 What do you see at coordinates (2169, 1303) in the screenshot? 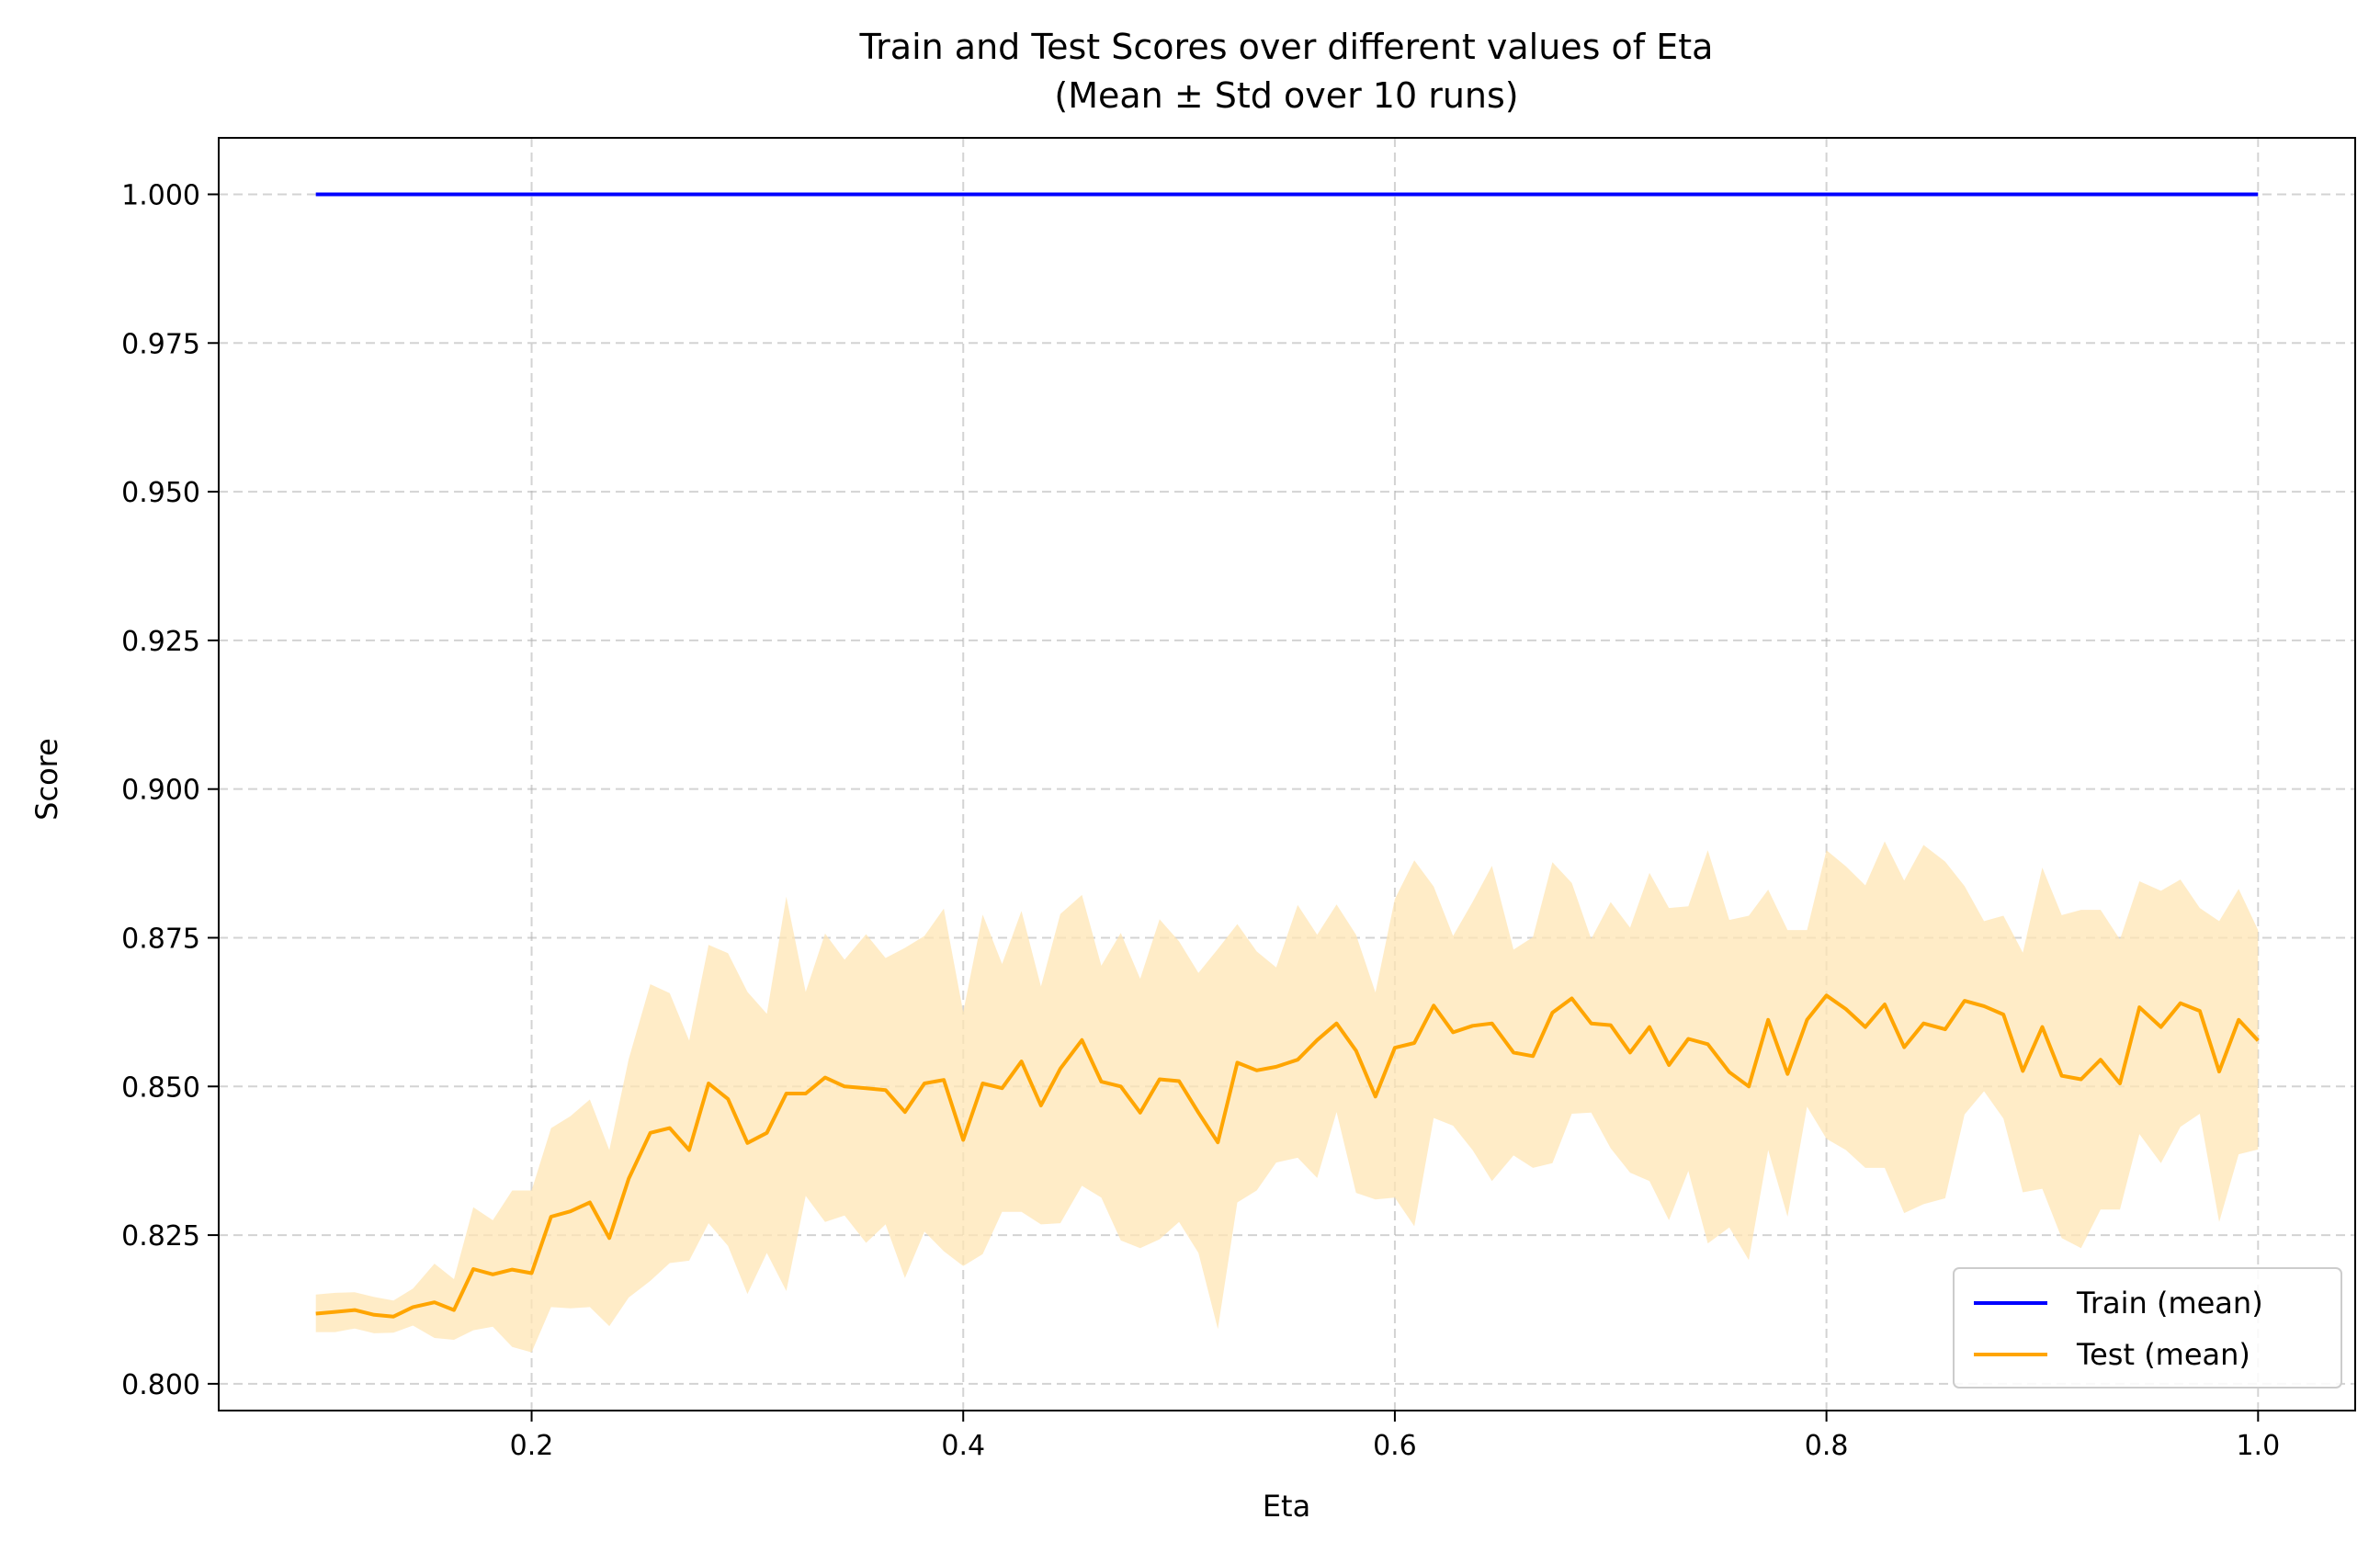
I see `legend-entry-label: Train (mean)` at bounding box center [2169, 1303].